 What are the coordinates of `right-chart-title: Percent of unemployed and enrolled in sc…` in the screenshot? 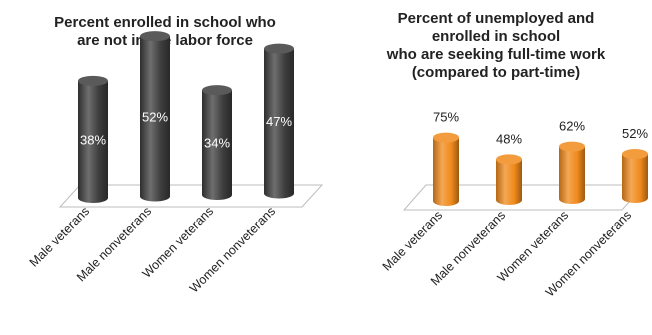 It's located at (496, 45).